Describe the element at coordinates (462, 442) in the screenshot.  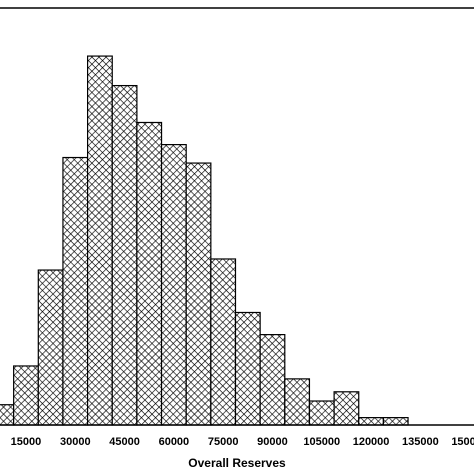
I see `x-tick-label-150000: 150000` at that location.